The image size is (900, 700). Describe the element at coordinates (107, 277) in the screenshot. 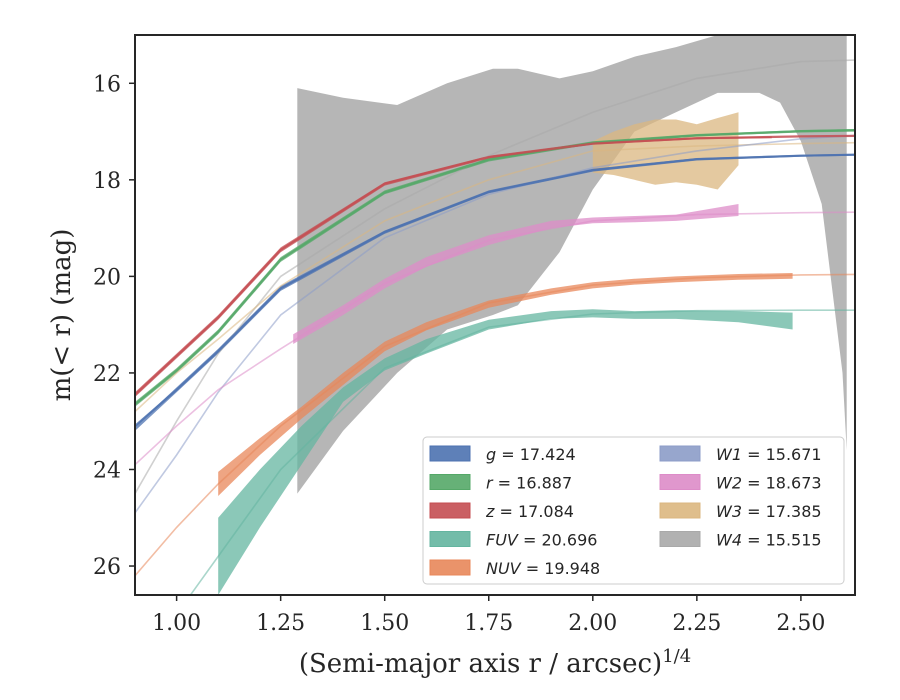

I see `y-tick-label: 20` at that location.